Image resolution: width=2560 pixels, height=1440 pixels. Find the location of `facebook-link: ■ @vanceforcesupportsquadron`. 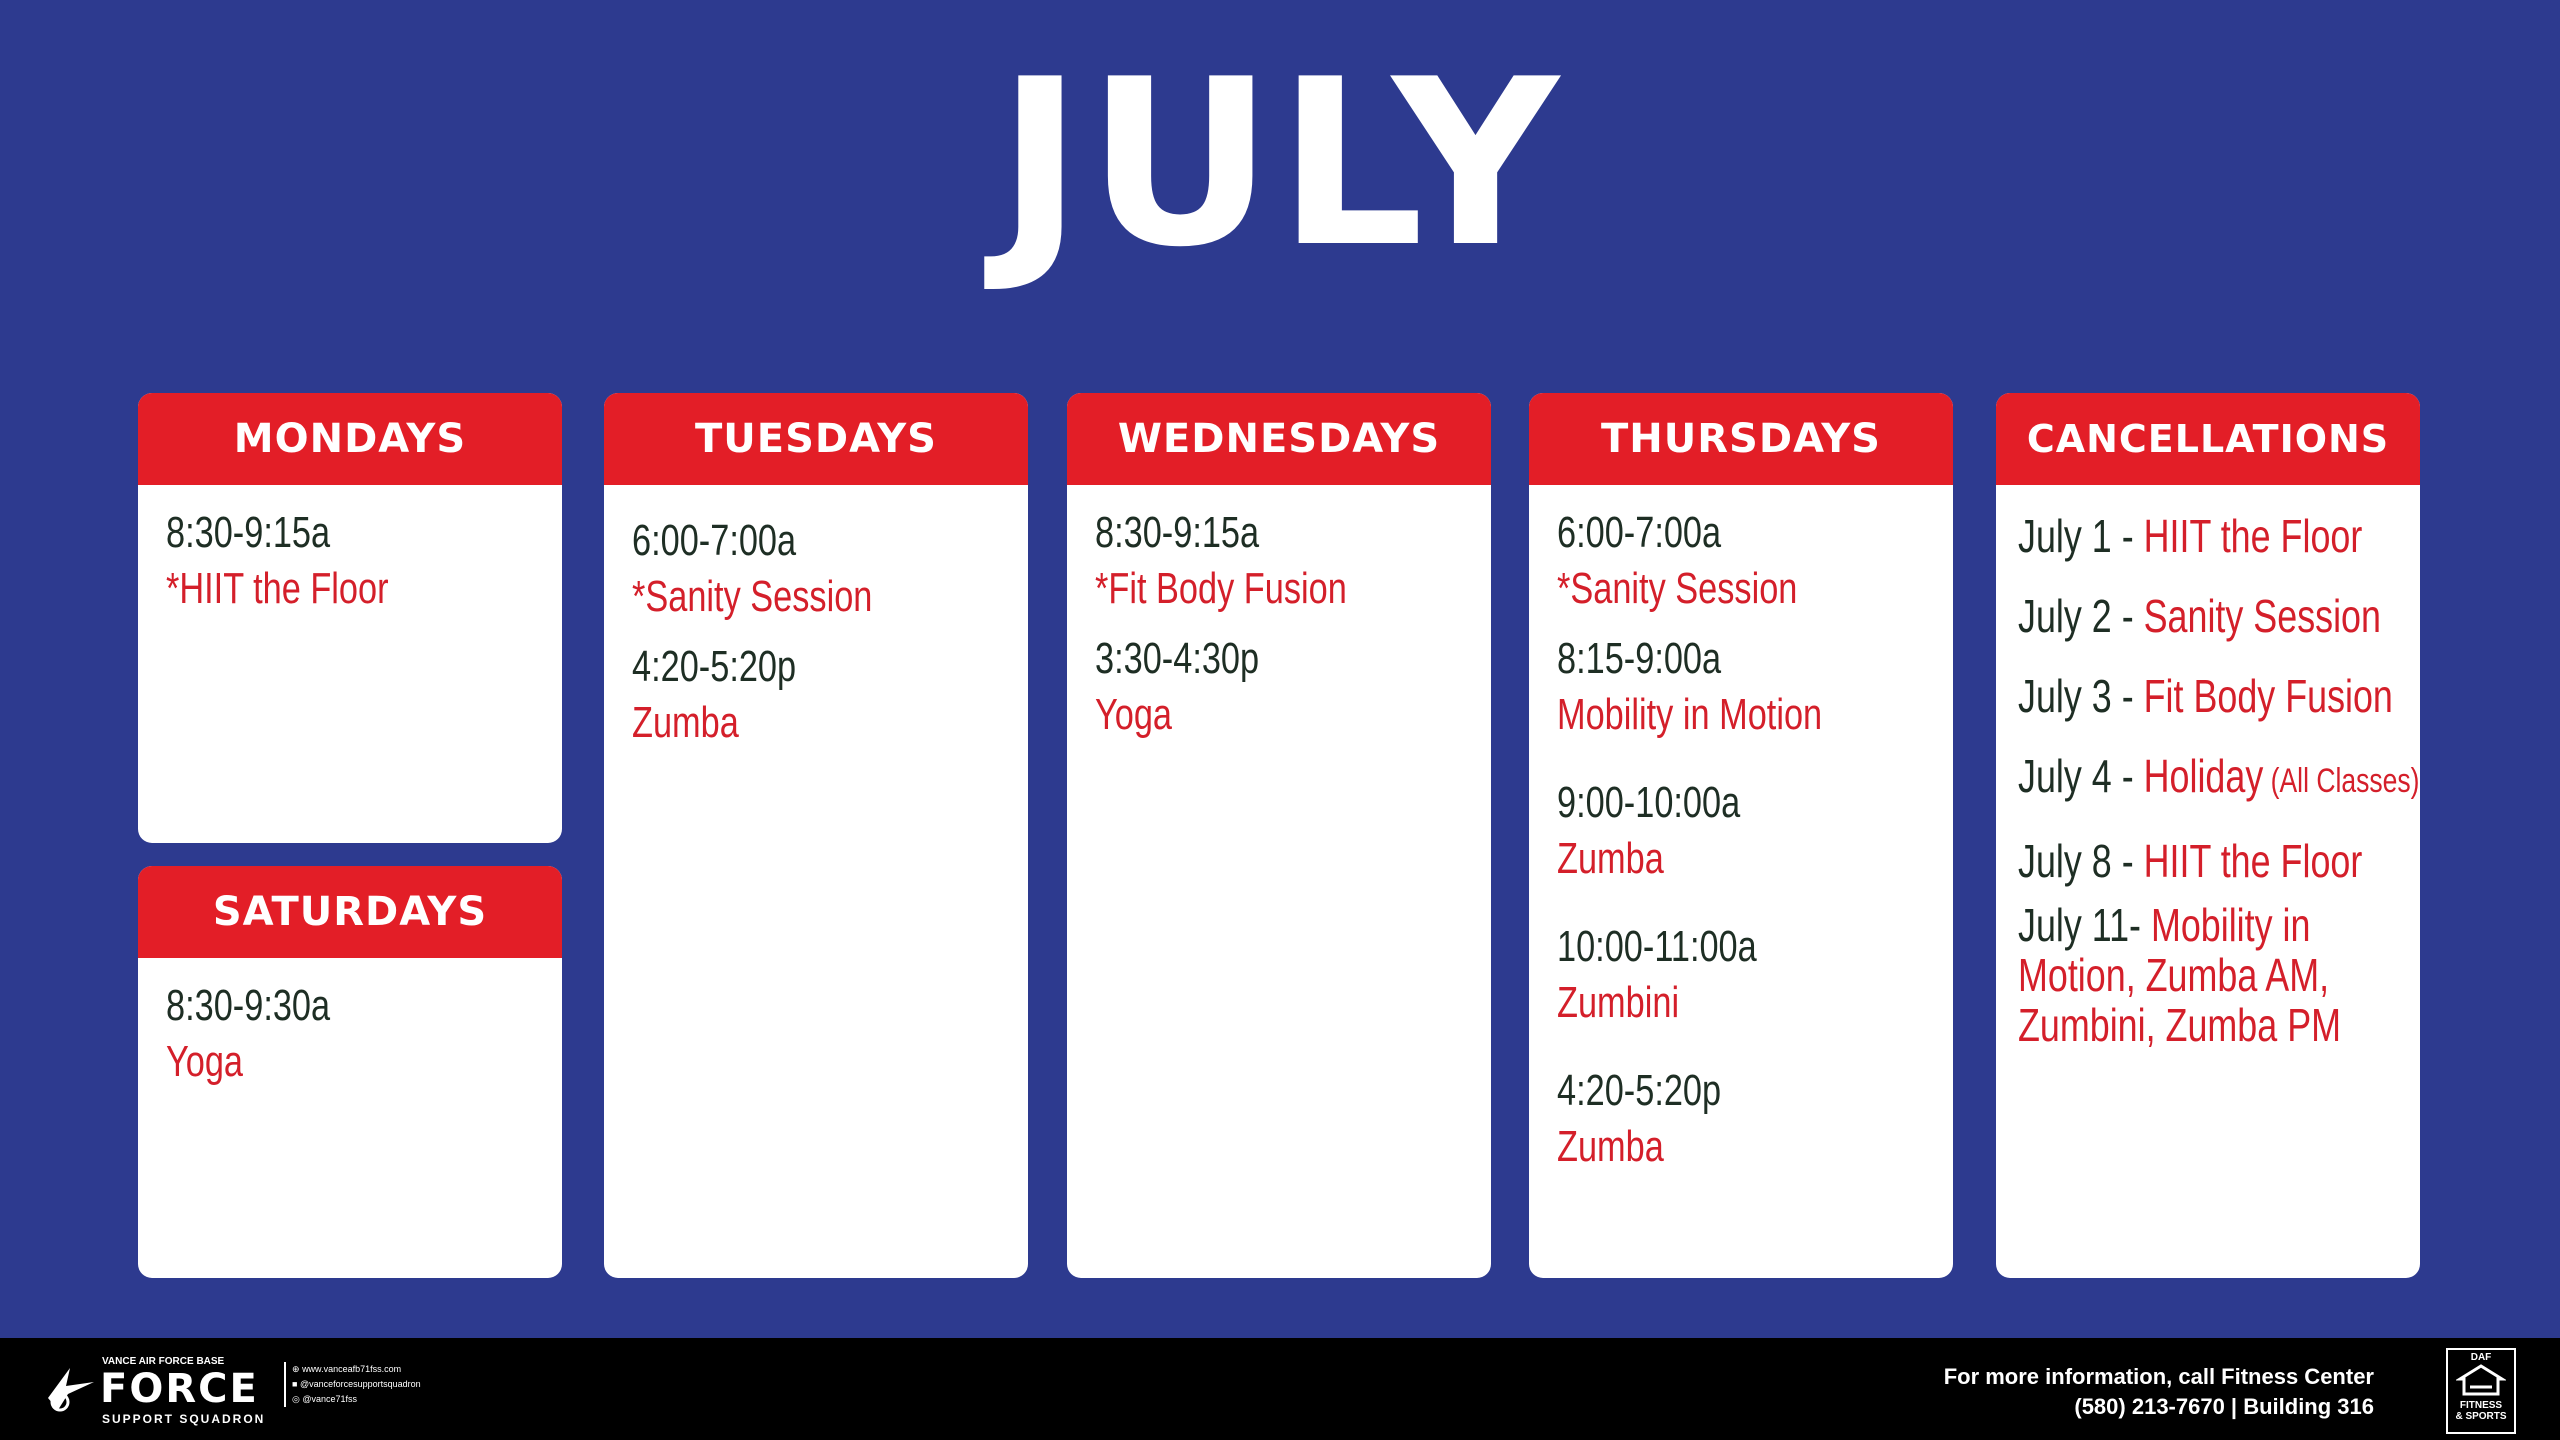

facebook-link: ■ @vanceforcesupportsquadron is located at coordinates (356, 1384).